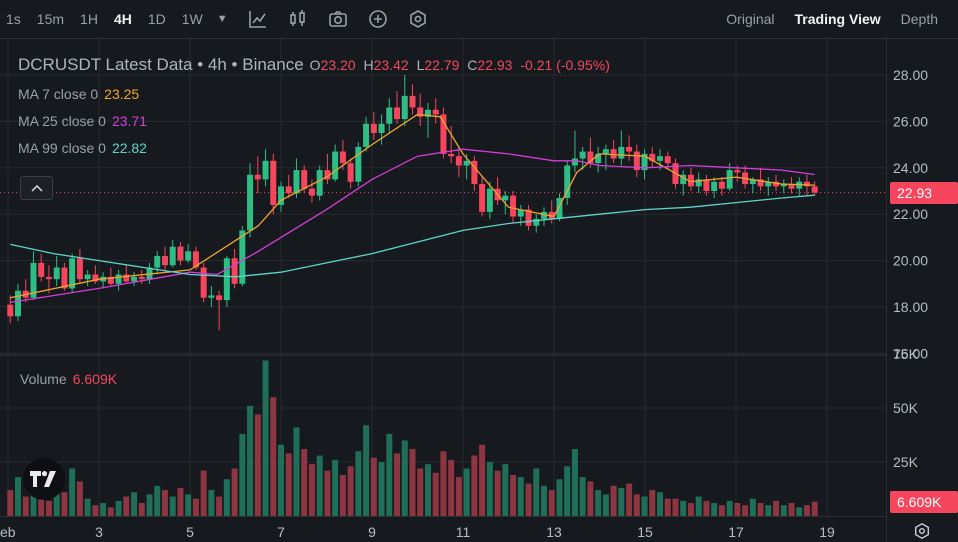 The width and height of the screenshot is (958, 542). Describe the element at coordinates (463, 532) in the screenshot. I see `time-tick-label: 11` at that location.